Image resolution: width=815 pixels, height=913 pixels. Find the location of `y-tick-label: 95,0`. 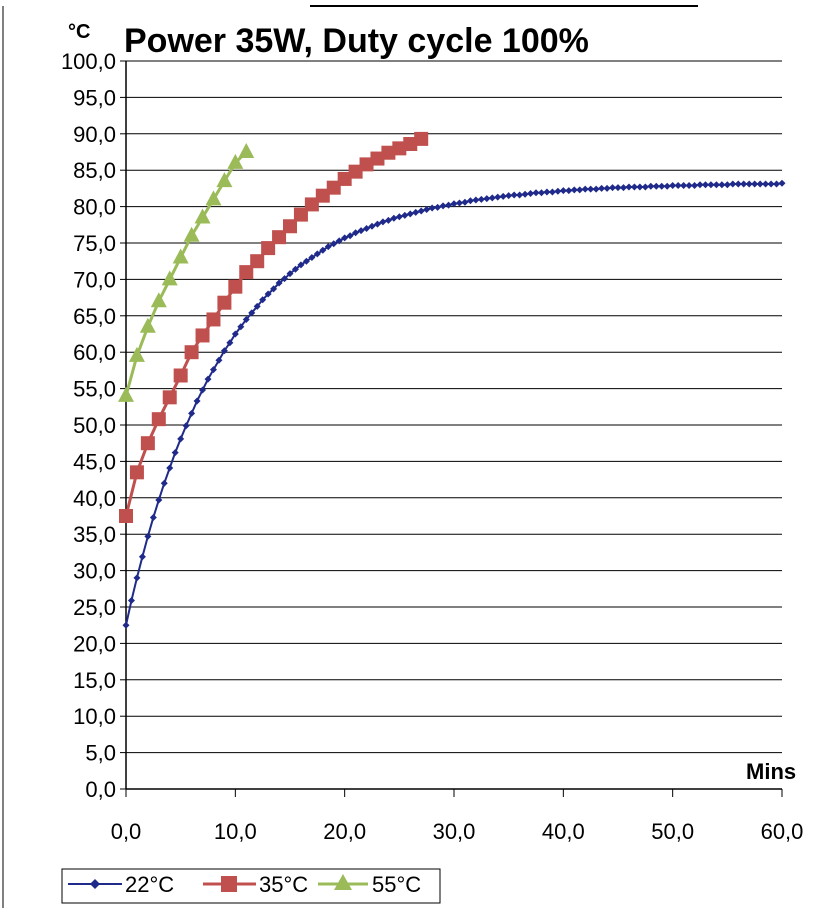

y-tick-label: 95,0 is located at coordinates (94, 97).